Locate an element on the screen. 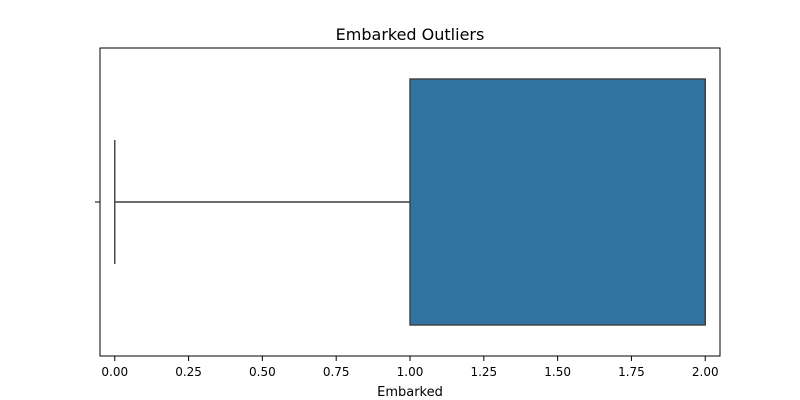 The image size is (800, 400). x-tick-label: 1.50 is located at coordinates (557, 372).